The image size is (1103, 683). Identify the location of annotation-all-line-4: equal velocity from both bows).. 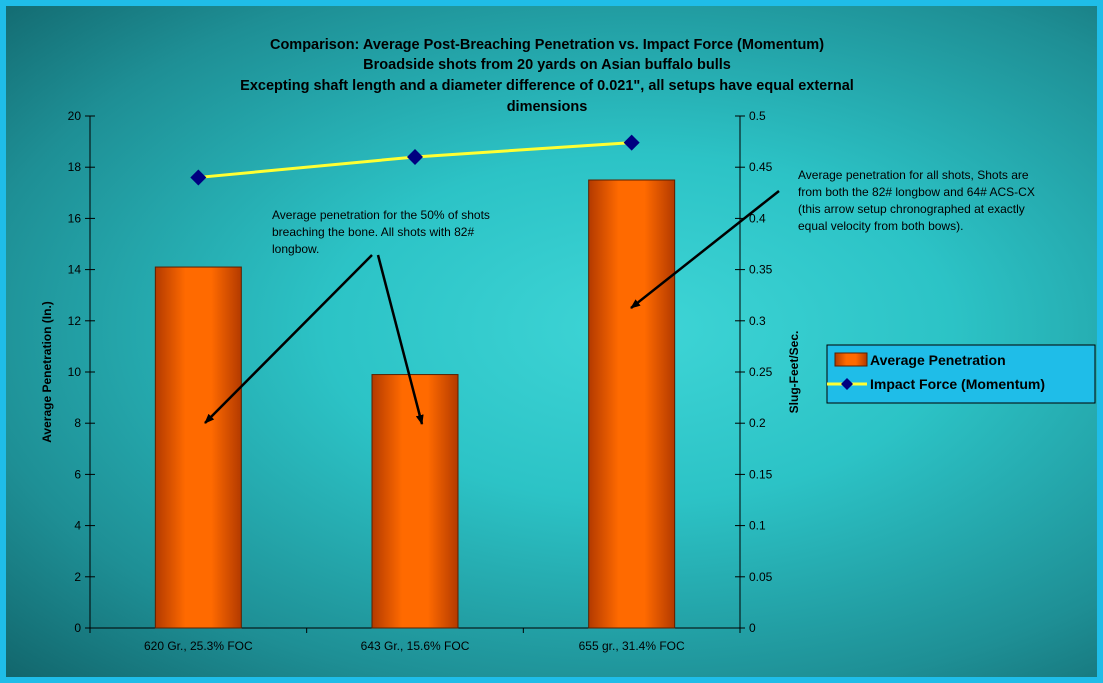
(880, 226).